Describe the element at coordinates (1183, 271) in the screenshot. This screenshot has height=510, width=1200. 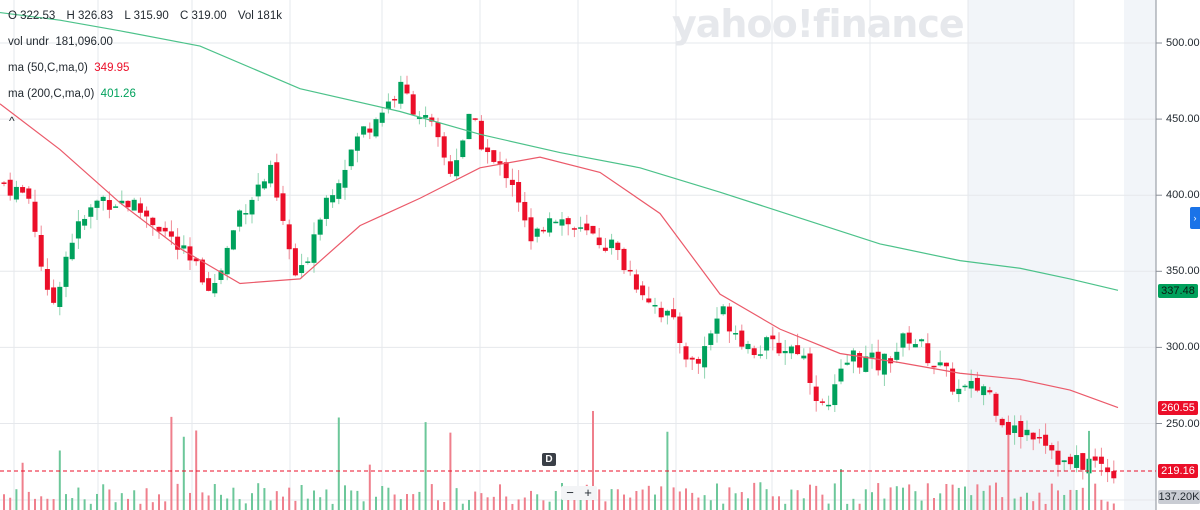
I see `y-tick-350: 350.00` at that location.